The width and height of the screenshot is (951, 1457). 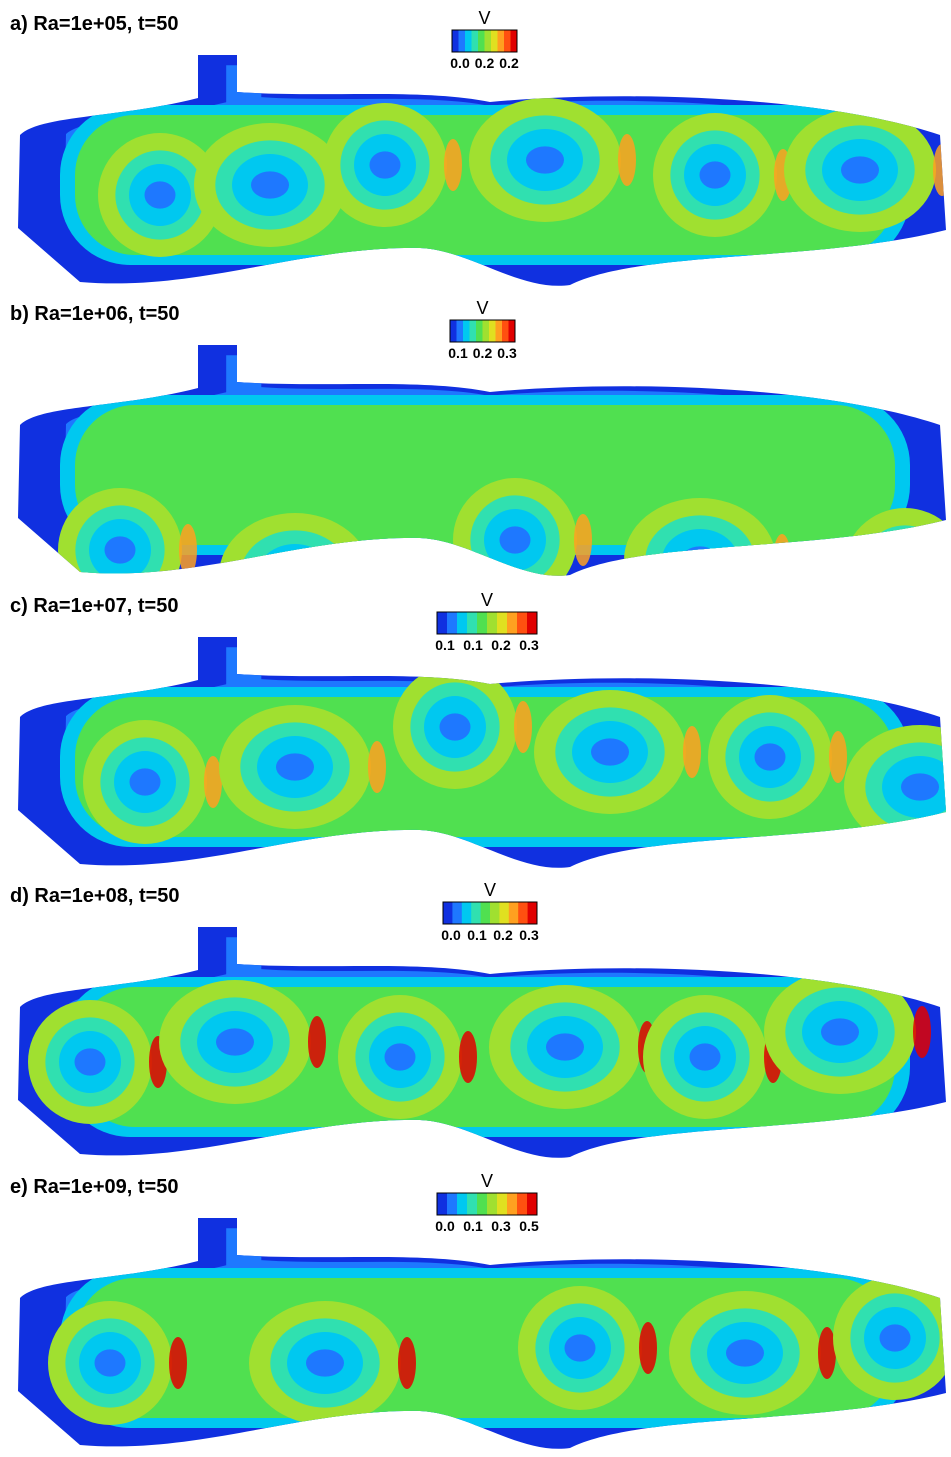 What do you see at coordinates (529, 1226) in the screenshot?
I see `colorbar-tick: 0.5` at bounding box center [529, 1226].